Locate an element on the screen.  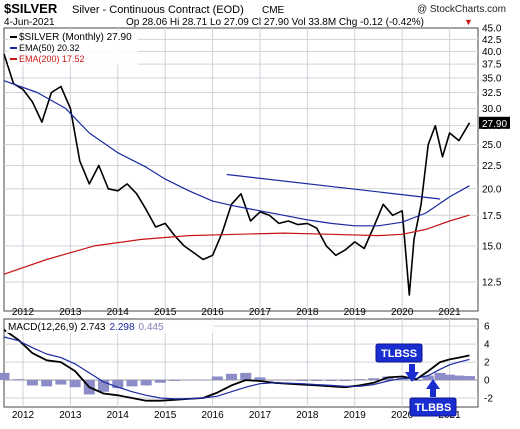
tlbbs-label: TLBBS is located at coordinates (433, 408).